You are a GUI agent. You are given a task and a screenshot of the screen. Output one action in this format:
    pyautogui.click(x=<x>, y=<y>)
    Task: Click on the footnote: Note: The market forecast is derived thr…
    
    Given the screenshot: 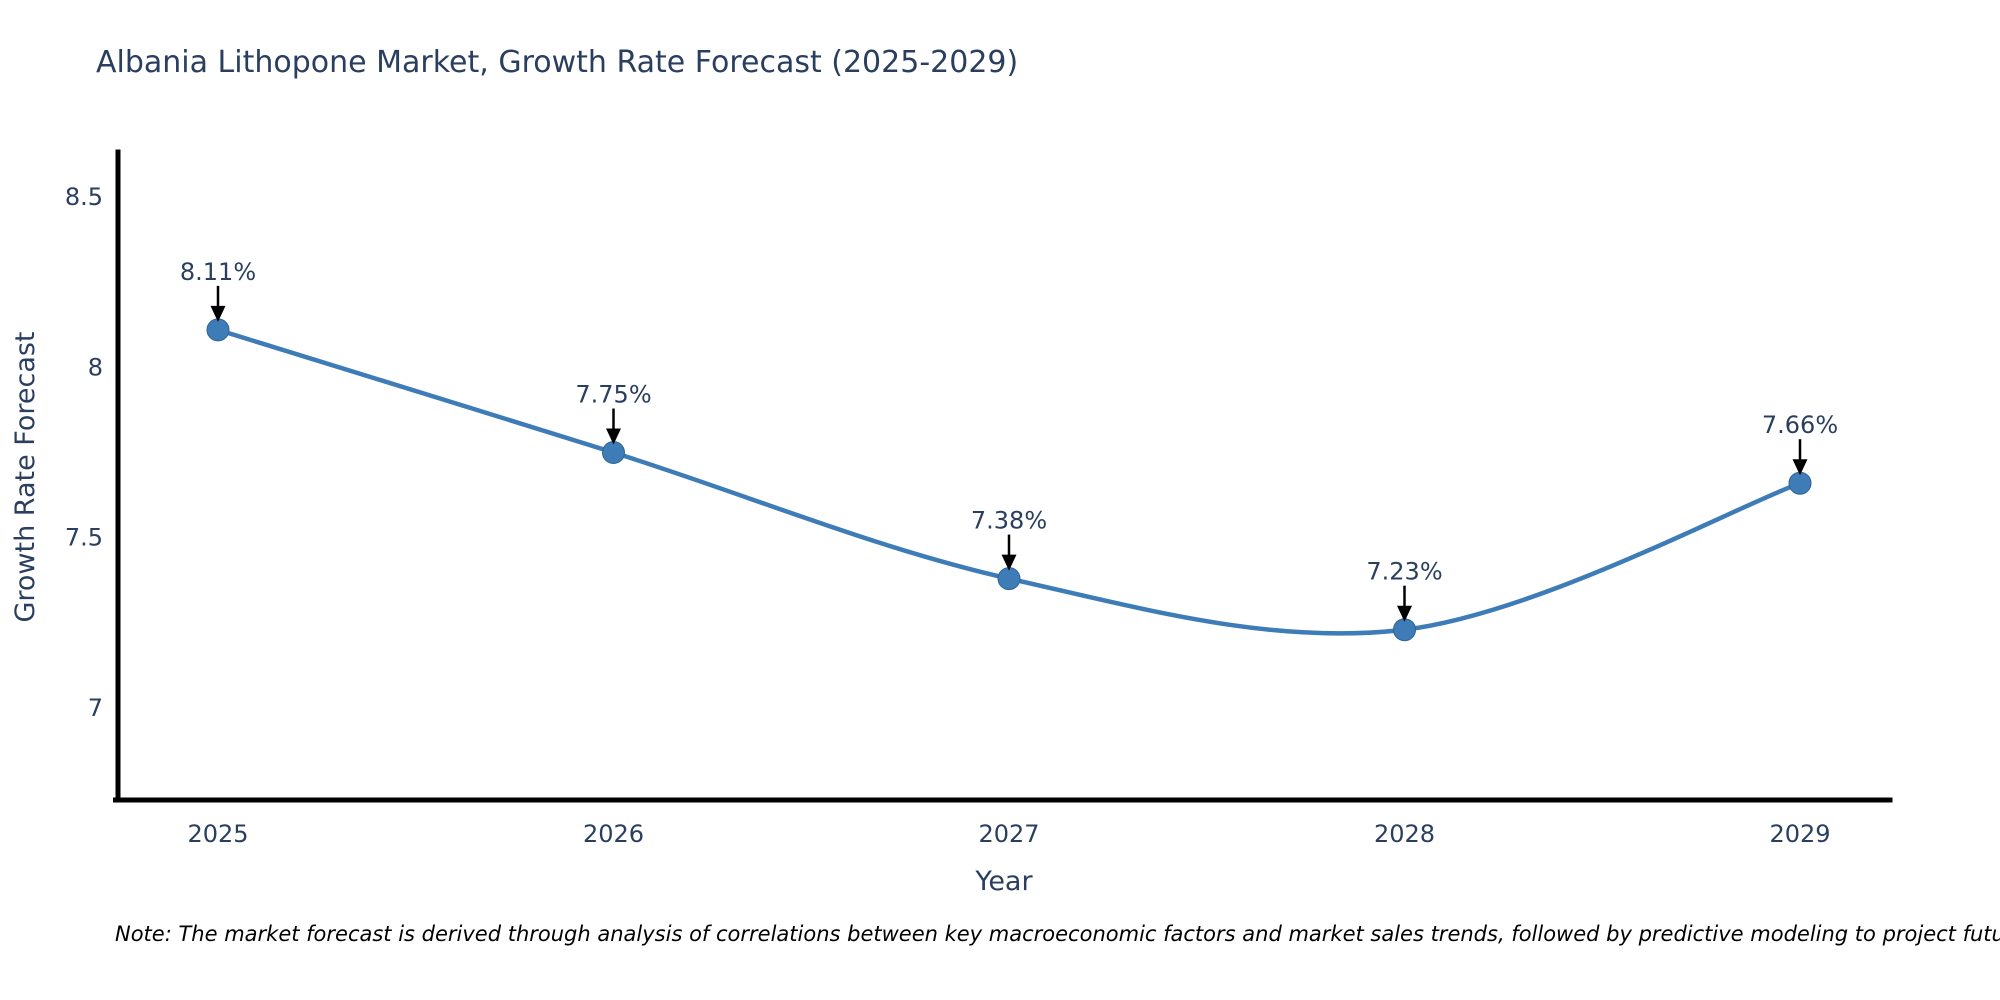 What is the action you would take?
    pyautogui.click(x=1057, y=934)
    